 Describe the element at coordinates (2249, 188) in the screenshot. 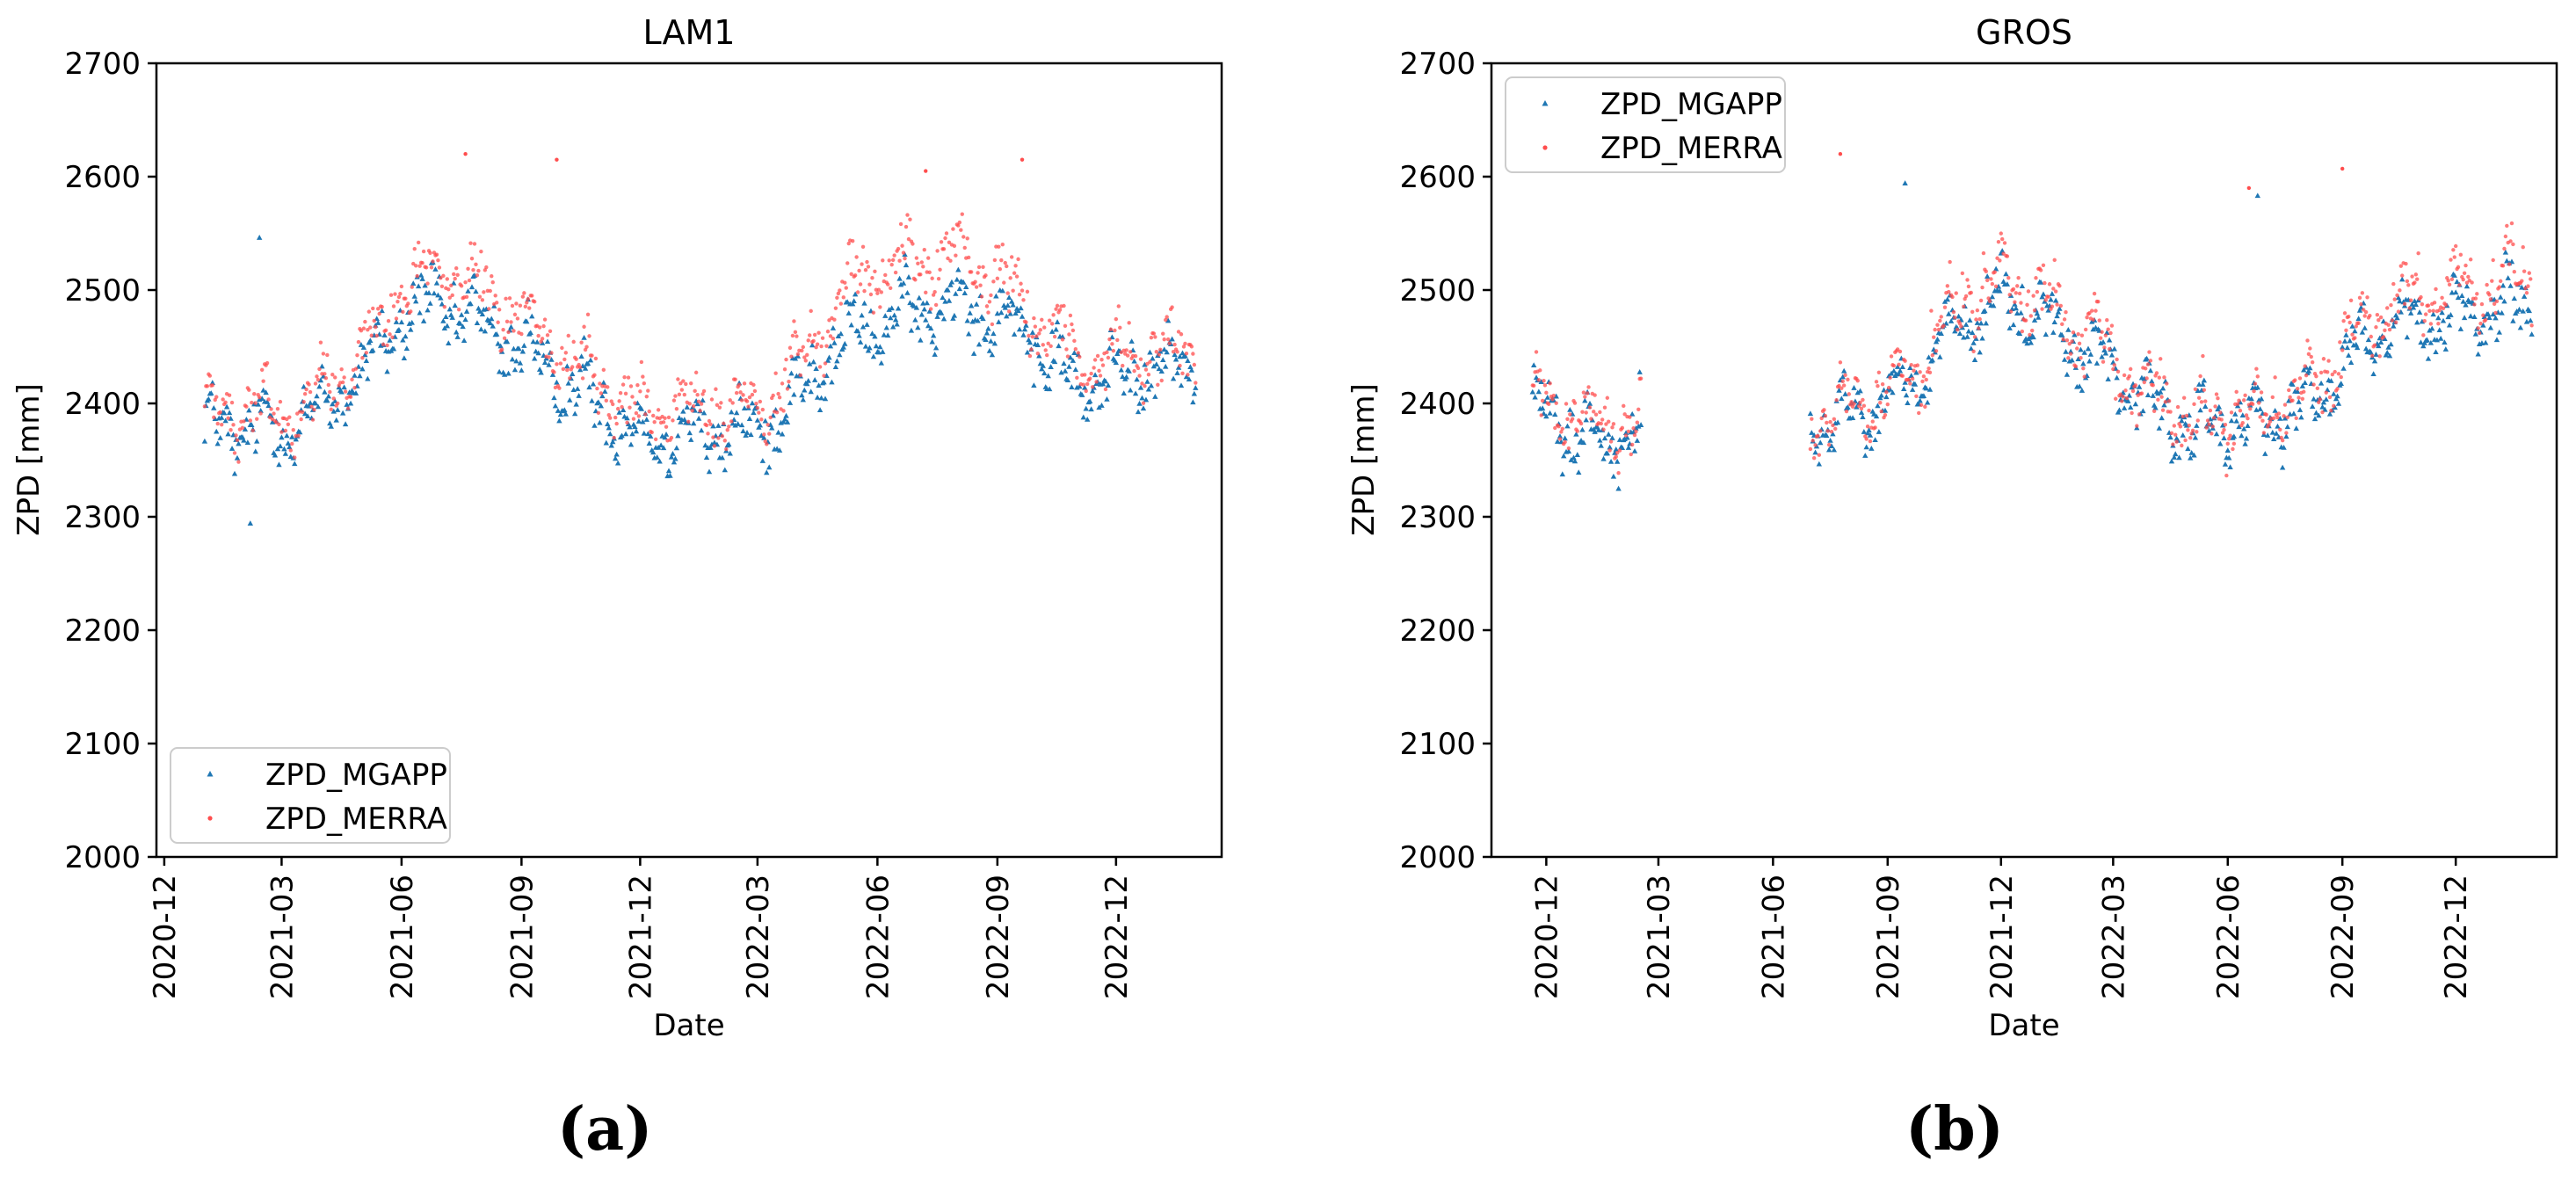

I see `point-outlier` at that location.